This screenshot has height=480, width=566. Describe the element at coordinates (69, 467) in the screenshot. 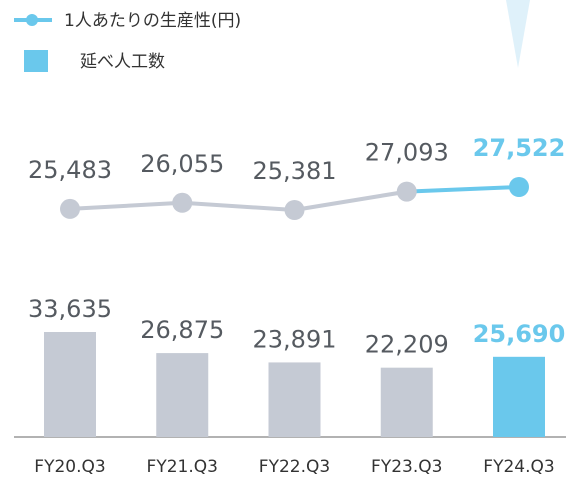

I see `x-tick-label: FY20.Q3` at that location.